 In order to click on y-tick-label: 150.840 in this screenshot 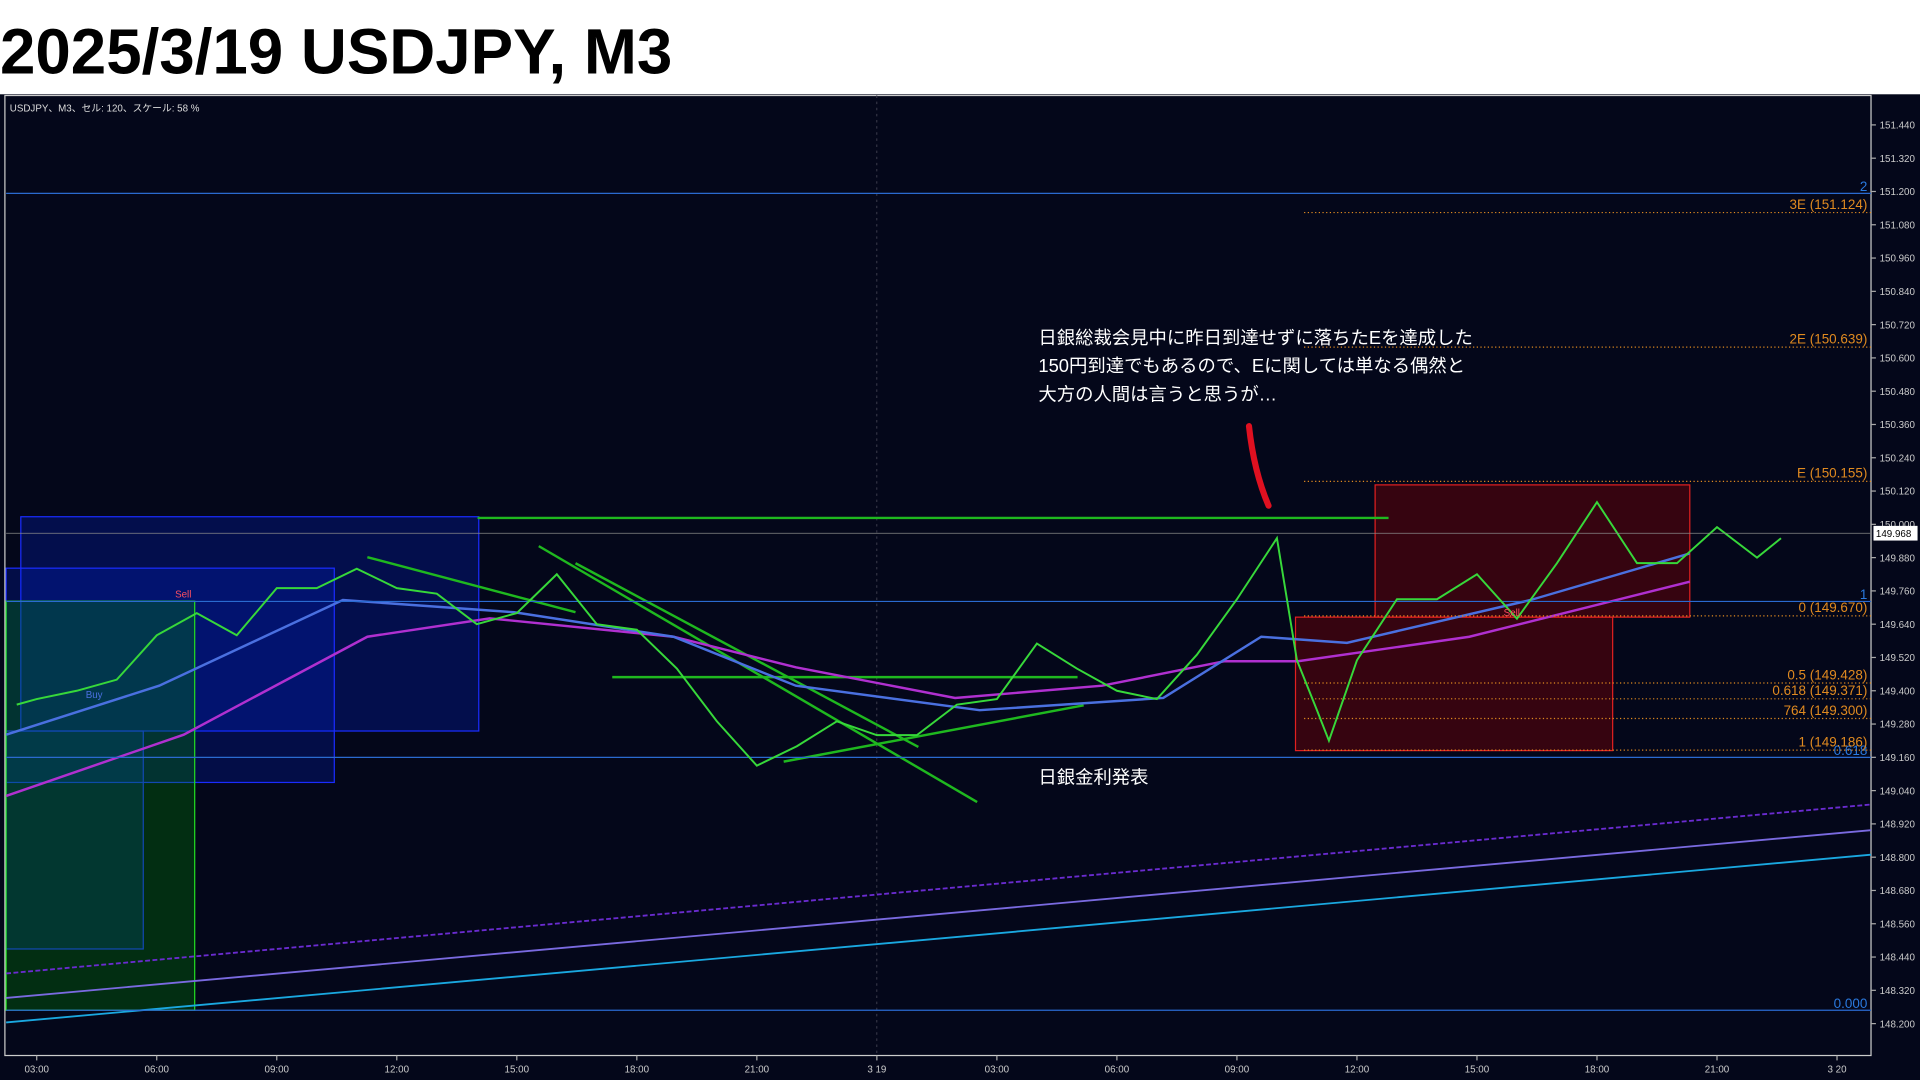, I will do `click(1898, 292)`.